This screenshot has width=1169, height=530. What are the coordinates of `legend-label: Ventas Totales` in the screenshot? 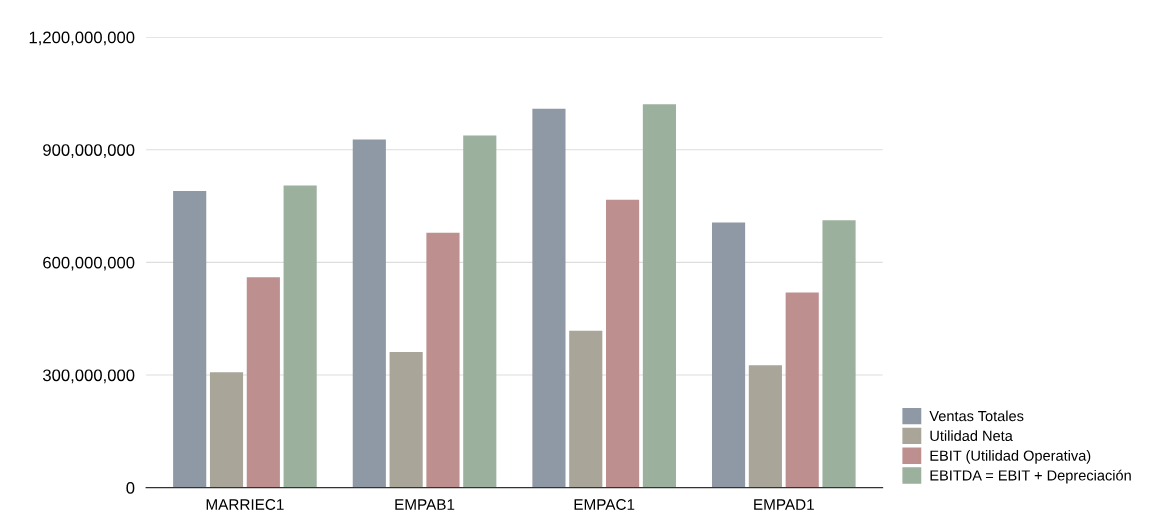 It's located at (976, 416).